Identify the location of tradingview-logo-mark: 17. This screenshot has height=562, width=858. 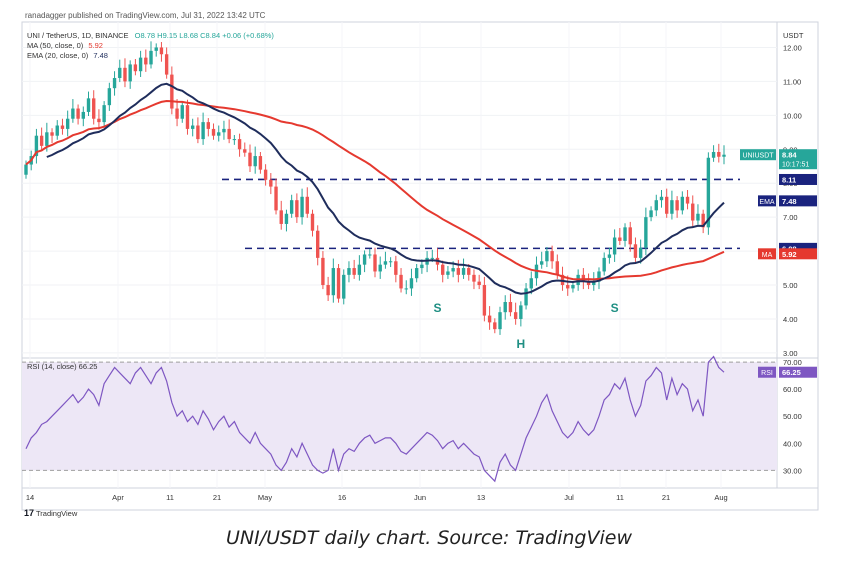
(29, 513).